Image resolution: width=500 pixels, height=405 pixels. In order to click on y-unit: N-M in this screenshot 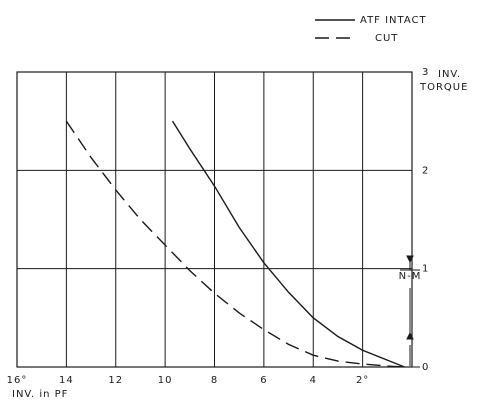, I will do `click(410, 276)`.